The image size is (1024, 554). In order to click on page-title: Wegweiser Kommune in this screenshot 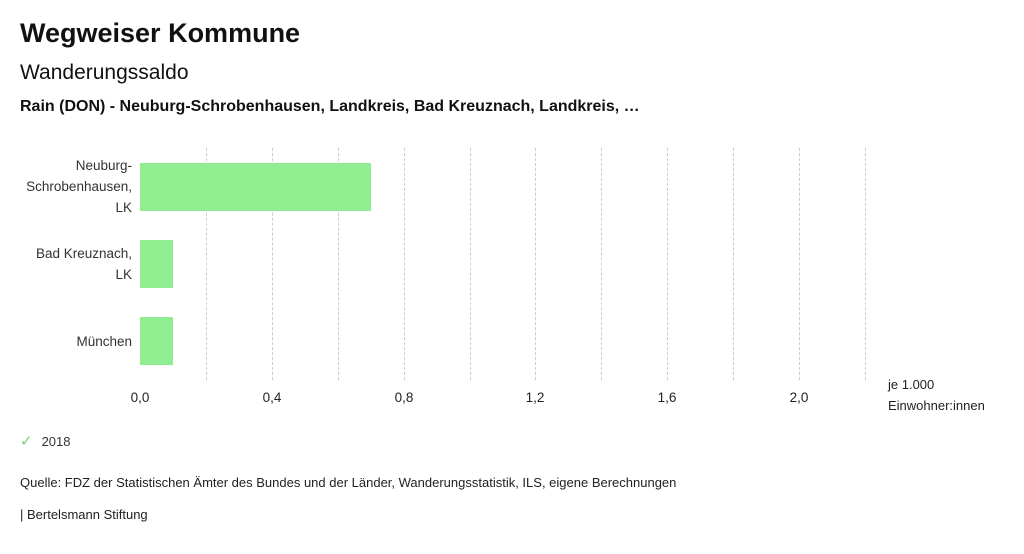, I will do `click(160, 33)`.